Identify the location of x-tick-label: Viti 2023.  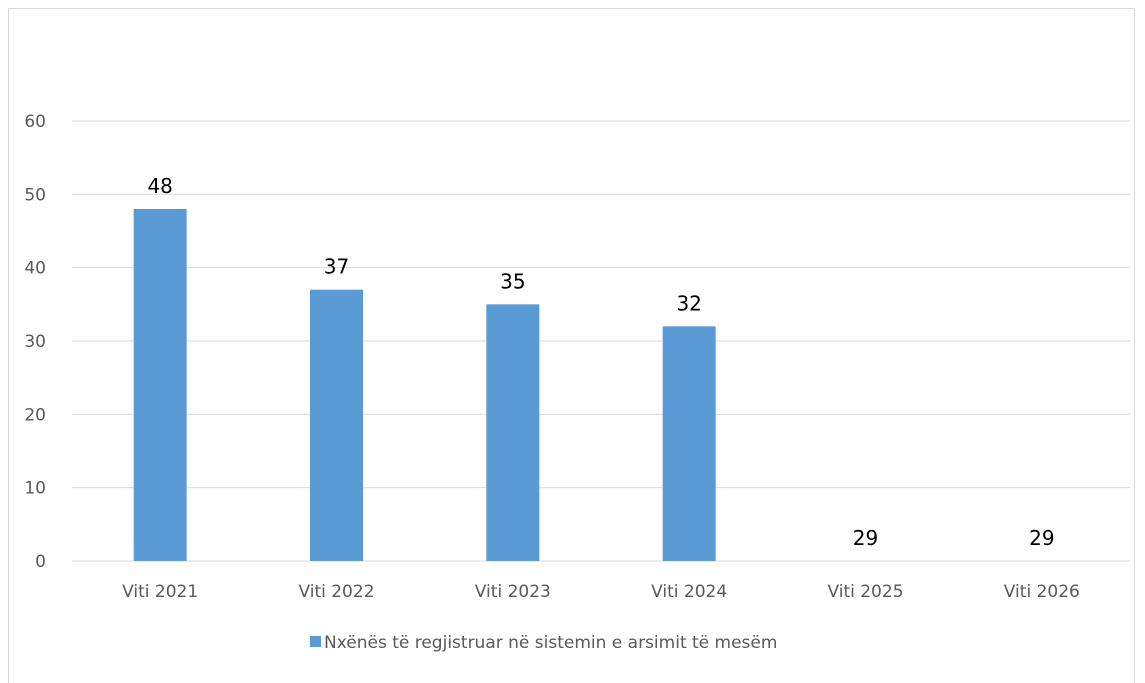
(513, 592).